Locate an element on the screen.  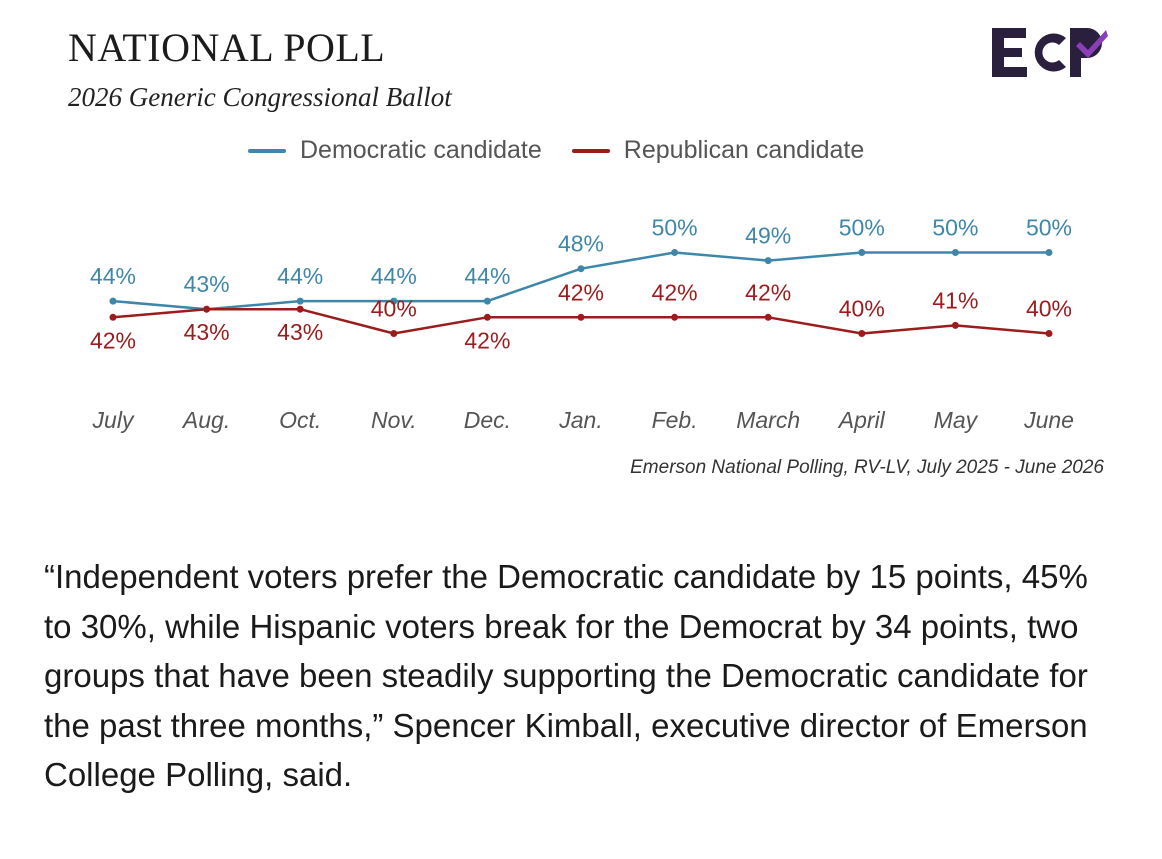
x-tick-label: April is located at coordinates (861, 420).